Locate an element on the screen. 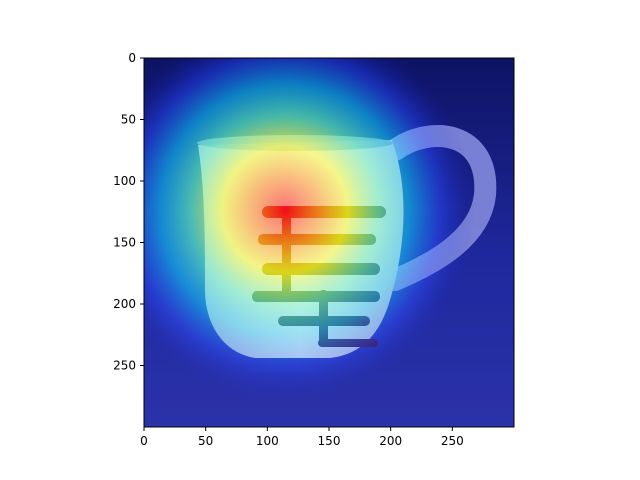 Image resolution: width=640 pixels, height=480 pixels. x-axis: 0 50 100 150 200 250 is located at coordinates (302, 437).